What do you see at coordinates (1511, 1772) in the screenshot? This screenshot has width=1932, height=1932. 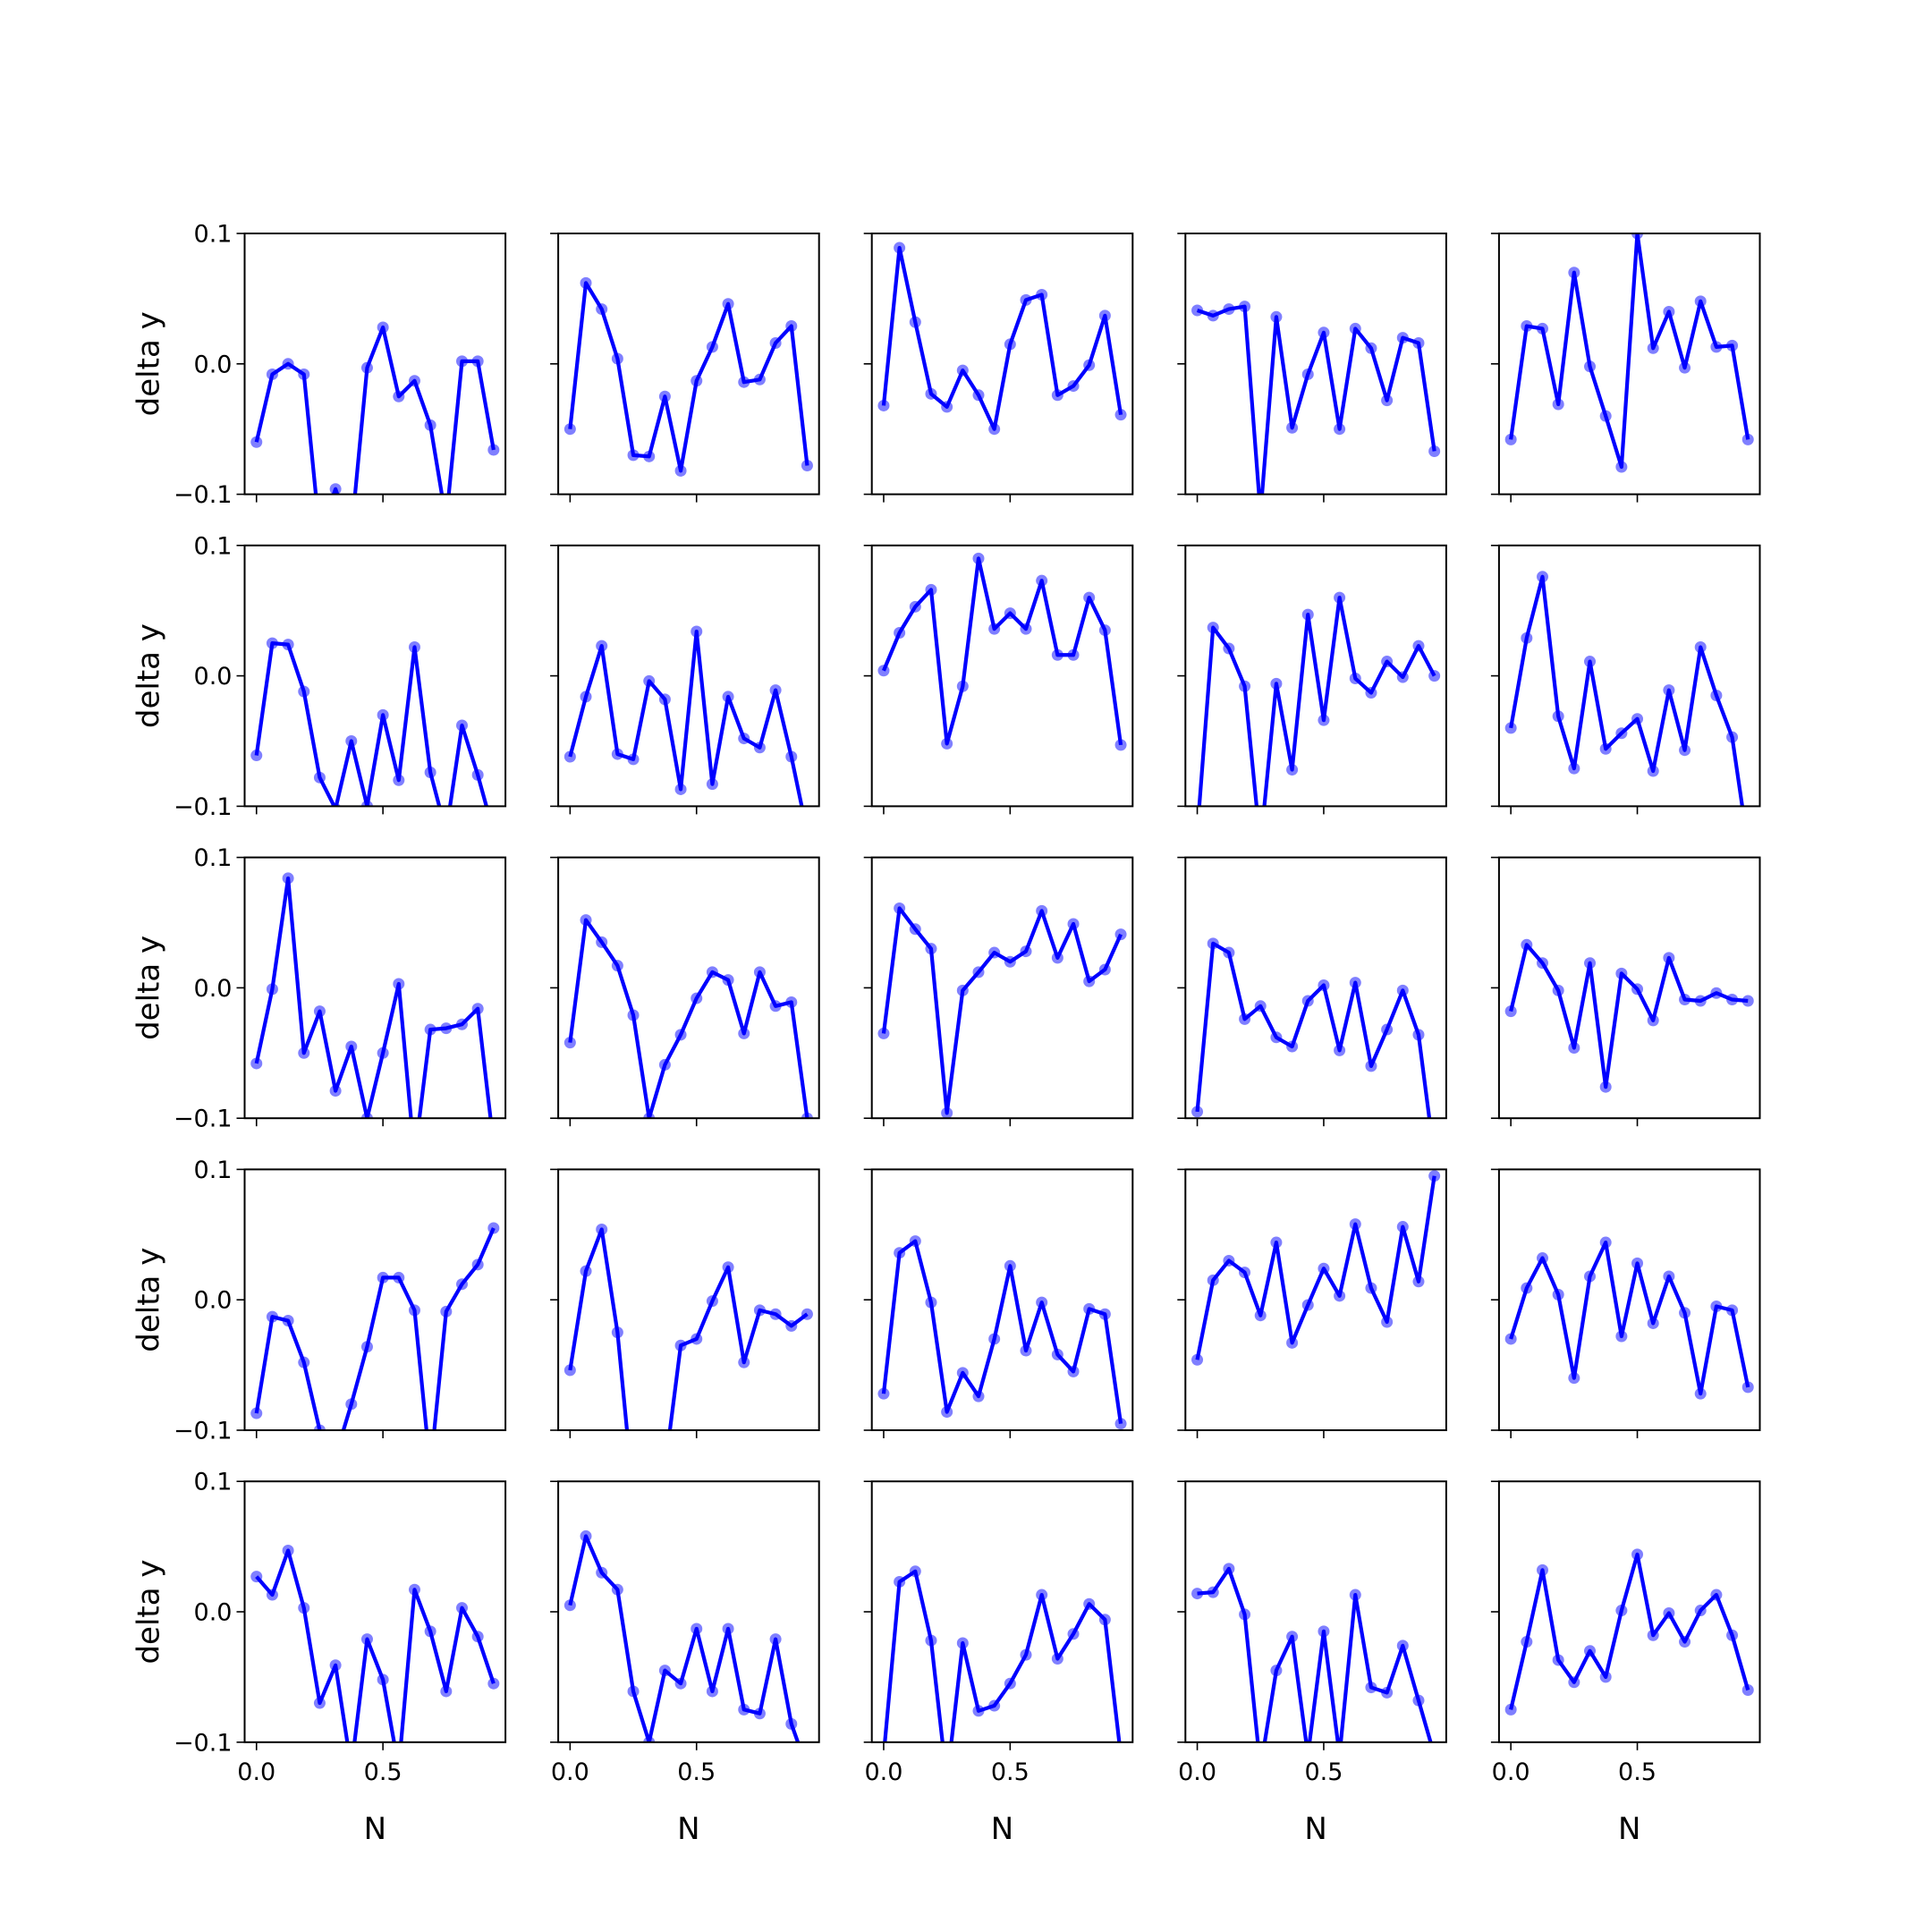 I see `x-tick-label: 0.0` at bounding box center [1511, 1772].